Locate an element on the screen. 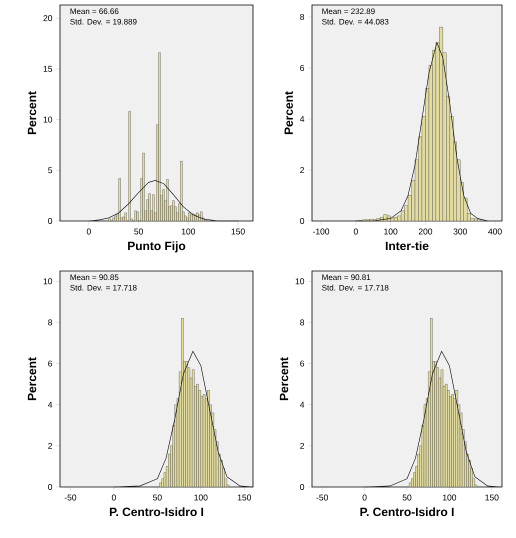  y-tick-label: 5 is located at coordinates (50, 170).